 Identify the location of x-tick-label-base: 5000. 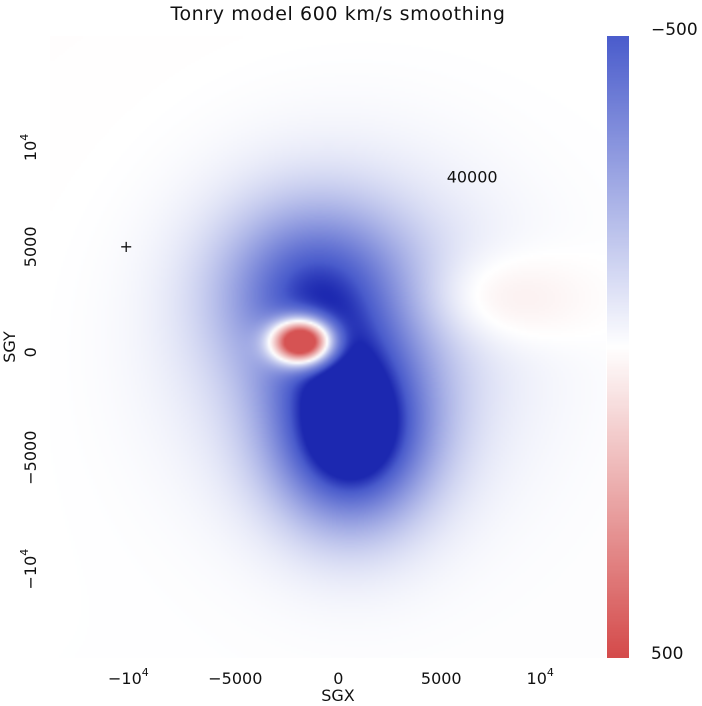
(441, 678).